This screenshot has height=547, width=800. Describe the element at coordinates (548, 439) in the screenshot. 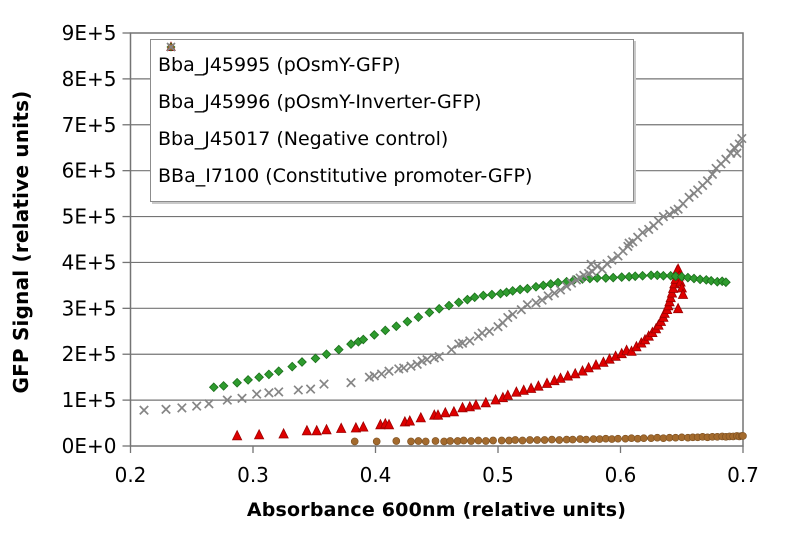

I see `series-bba-j45017-negative-control` at that location.